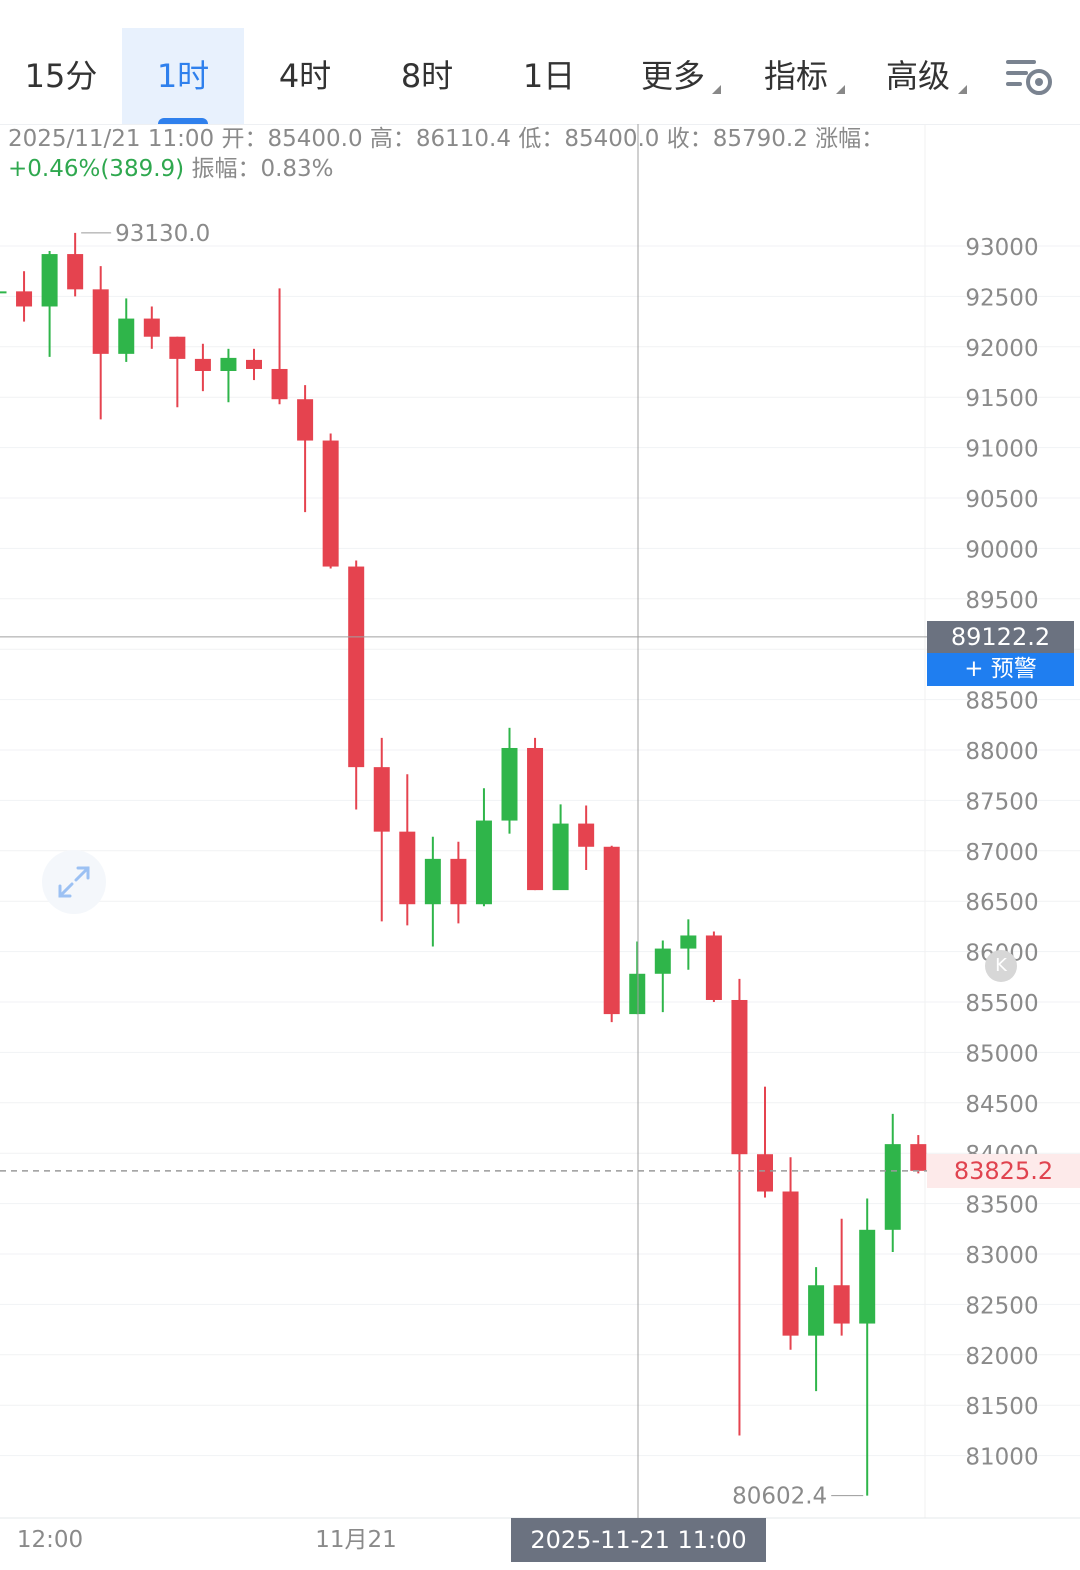  What do you see at coordinates (1001, 1458) in the screenshot?
I see `price-tick-label: 81000` at bounding box center [1001, 1458].